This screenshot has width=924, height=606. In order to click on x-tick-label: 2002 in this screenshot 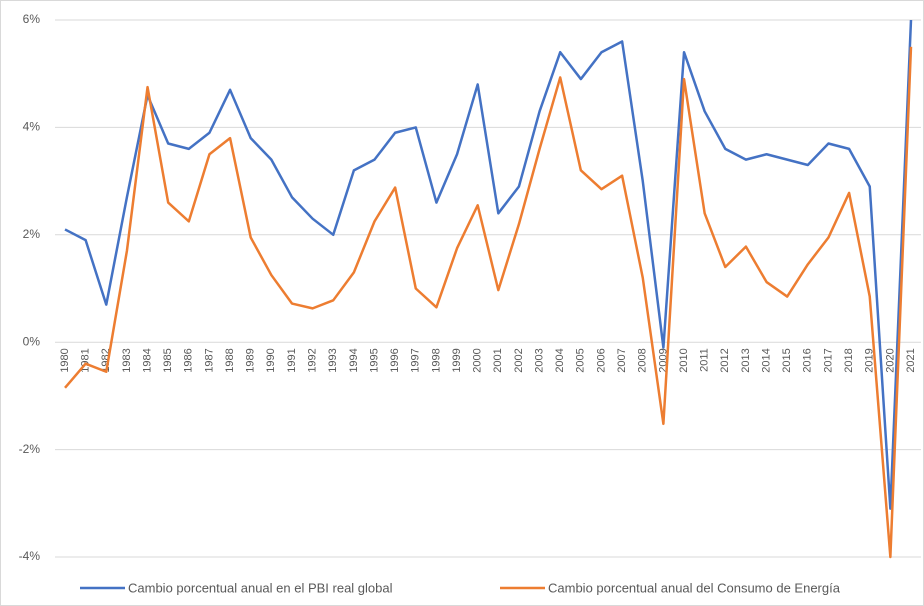, I will do `click(519, 360)`.